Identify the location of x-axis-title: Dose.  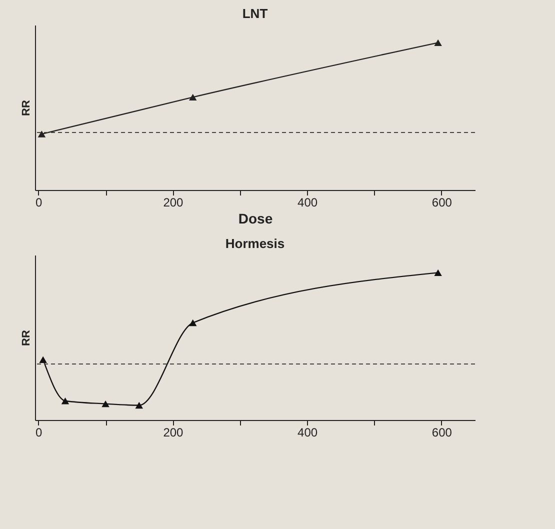
(255, 218).